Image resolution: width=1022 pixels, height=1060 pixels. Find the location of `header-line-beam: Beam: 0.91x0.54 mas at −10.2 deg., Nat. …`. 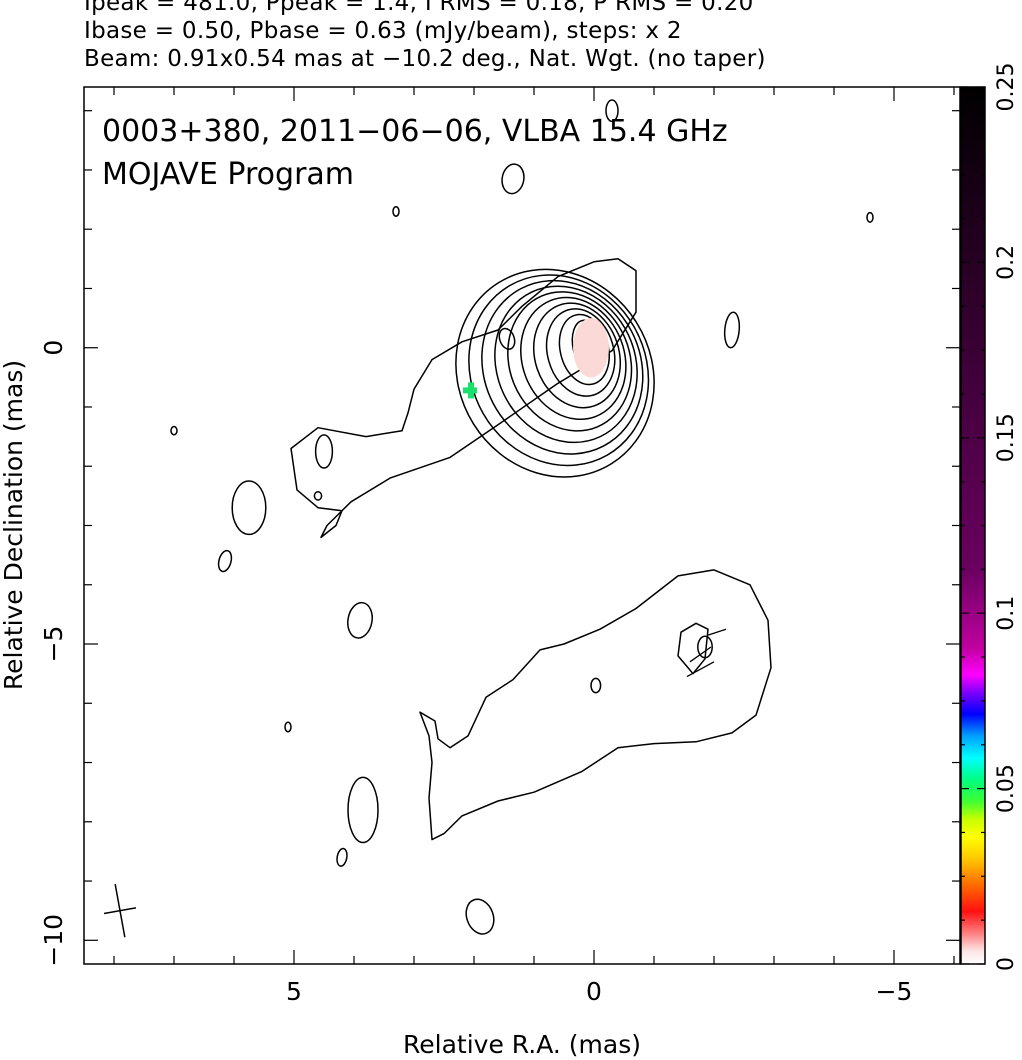

header-line-beam: Beam: 0.91x0.54 mas at −10.2 deg., Nat. … is located at coordinates (425, 59).